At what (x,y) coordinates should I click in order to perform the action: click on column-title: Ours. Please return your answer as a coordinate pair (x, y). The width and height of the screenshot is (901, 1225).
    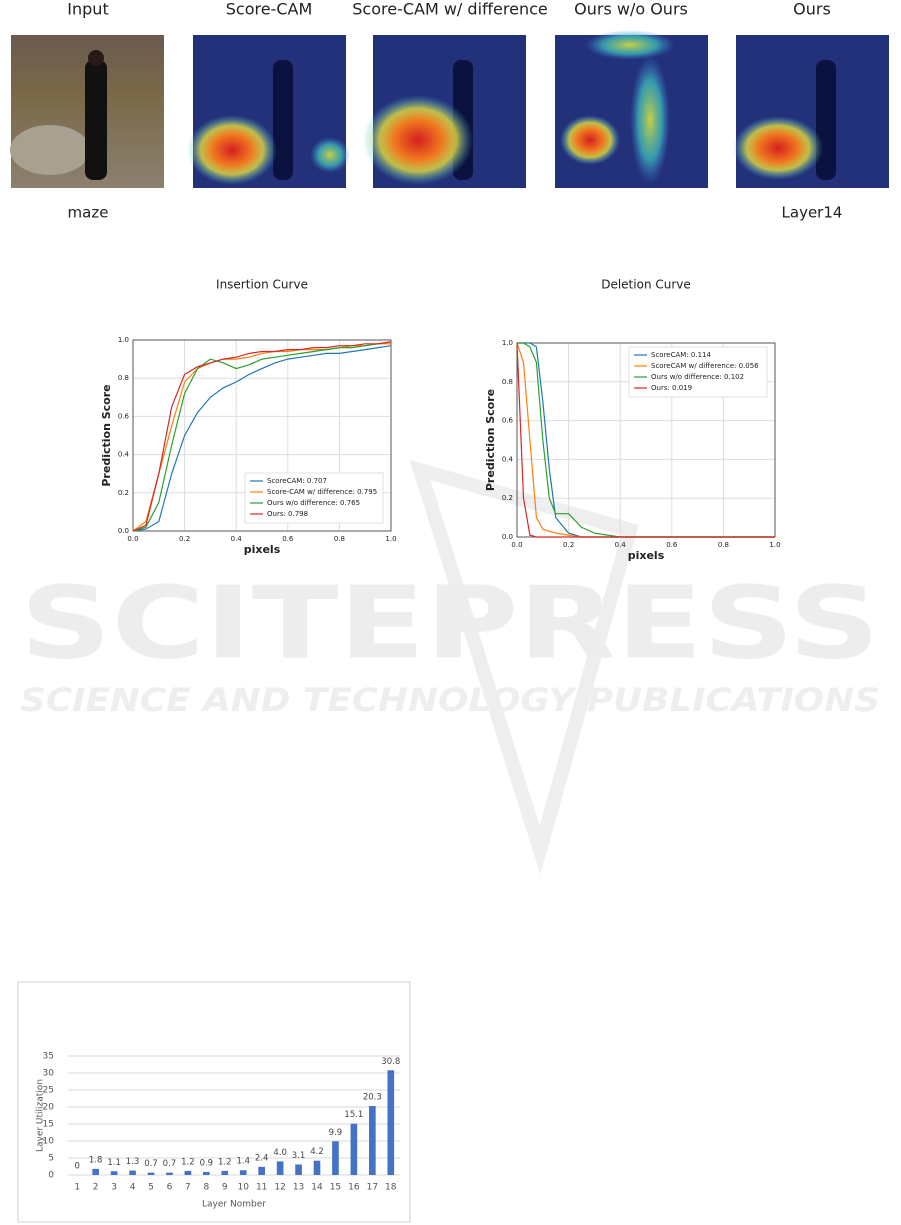
    Looking at the image, I should click on (812, 9).